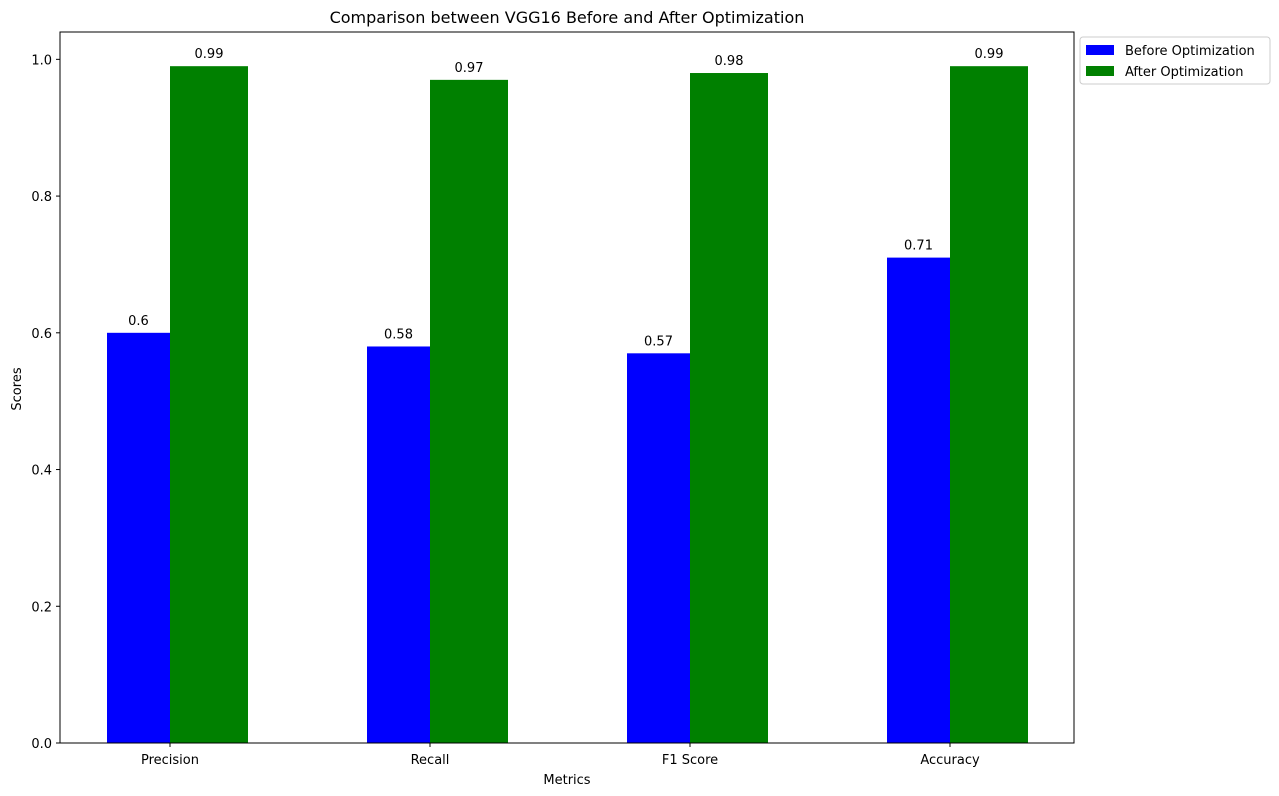 This screenshot has height=796, width=1279. Describe the element at coordinates (658, 548) in the screenshot. I see `bar-before-f1-score` at that location.